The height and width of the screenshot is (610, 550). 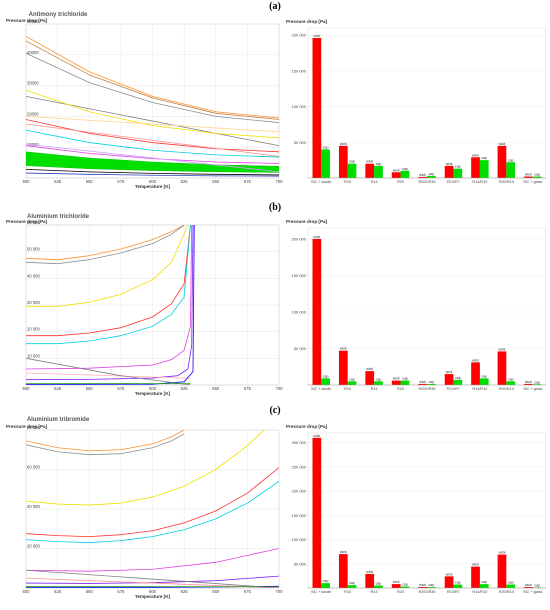 What do you see at coordinates (321, 182) in the screenshot?
I see `category-label: SiC + kaolin` at bounding box center [321, 182].